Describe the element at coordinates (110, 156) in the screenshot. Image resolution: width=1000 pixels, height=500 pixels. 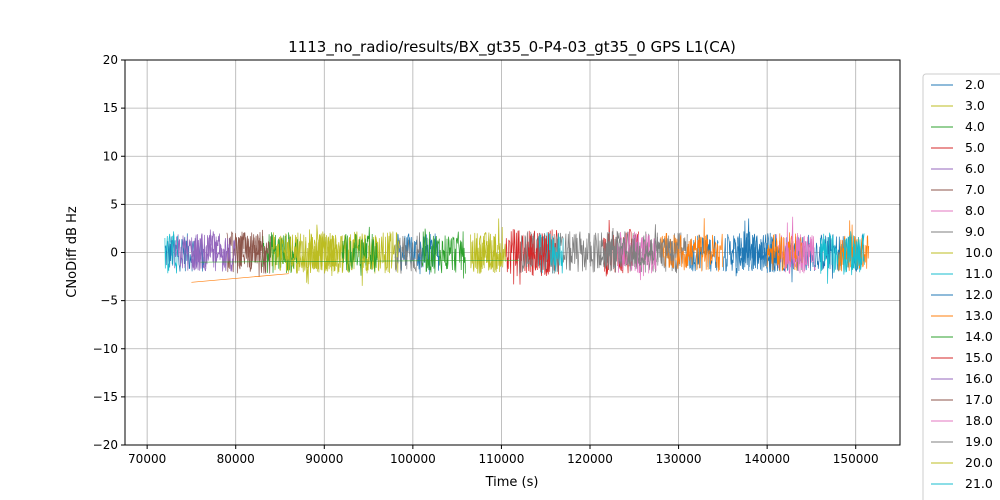
I see `y-tick-label: 10` at that location.